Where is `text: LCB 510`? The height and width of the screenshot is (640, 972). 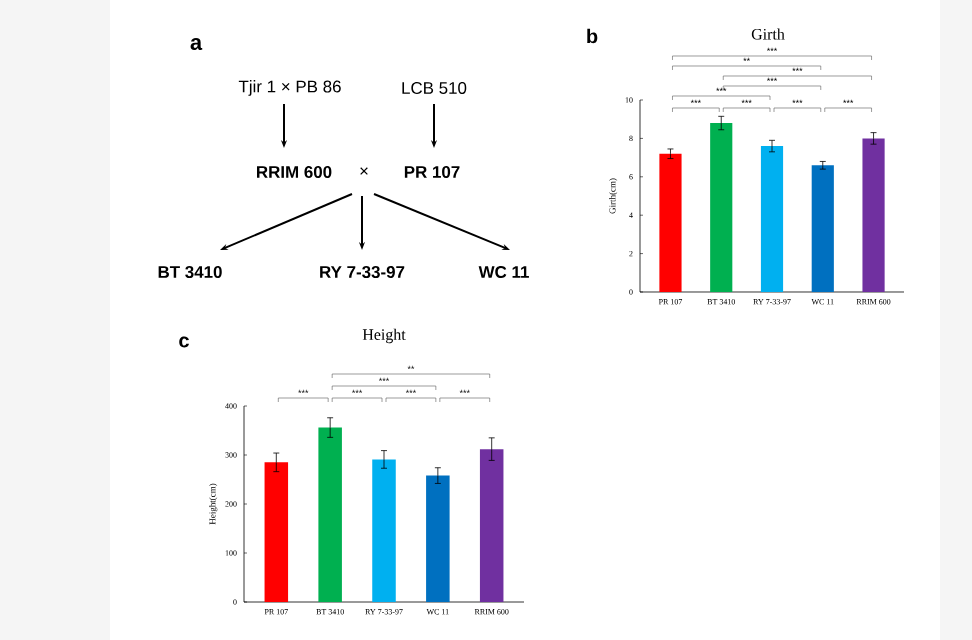 text: LCB 510 is located at coordinates (434, 88).